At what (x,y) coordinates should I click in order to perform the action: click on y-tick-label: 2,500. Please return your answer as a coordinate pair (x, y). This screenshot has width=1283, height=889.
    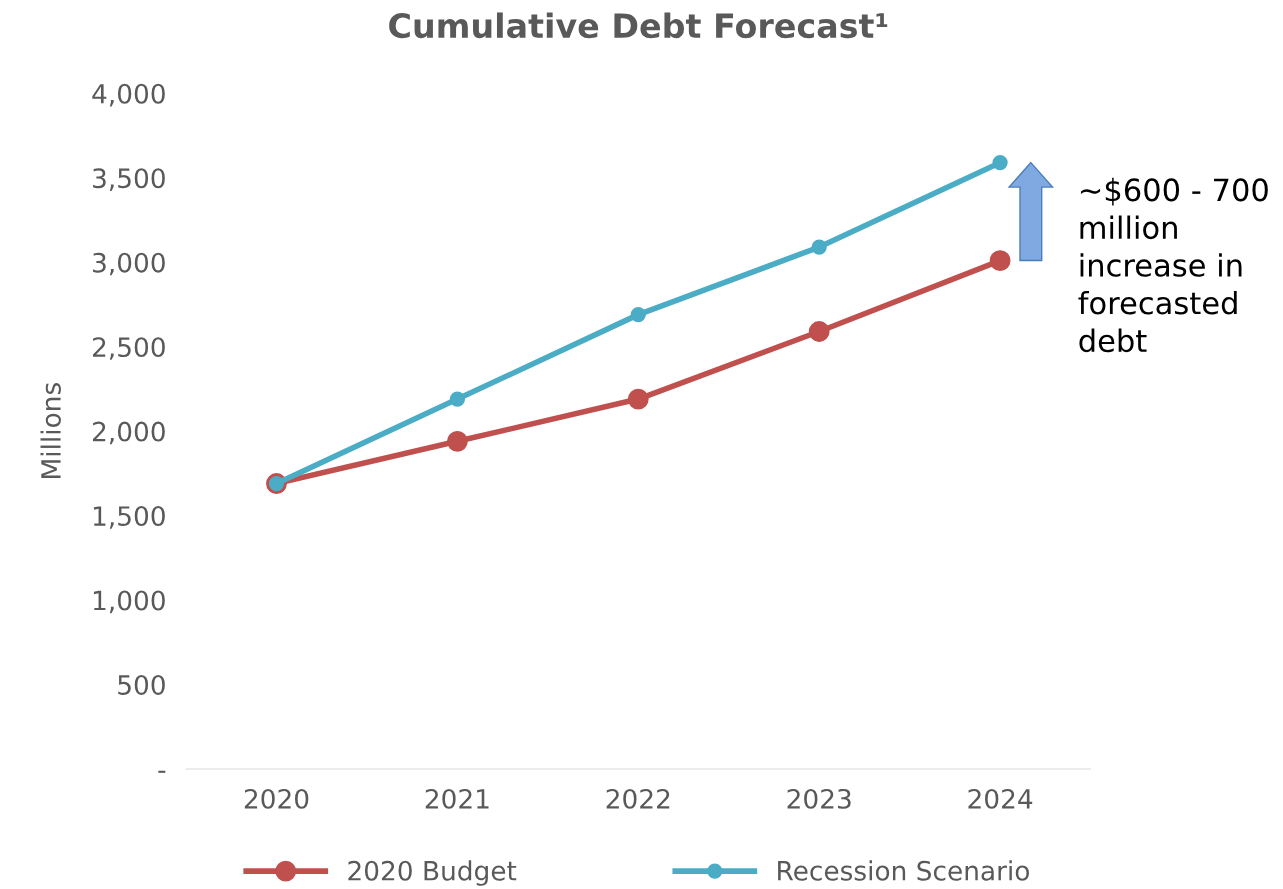
    Looking at the image, I should click on (128, 348).